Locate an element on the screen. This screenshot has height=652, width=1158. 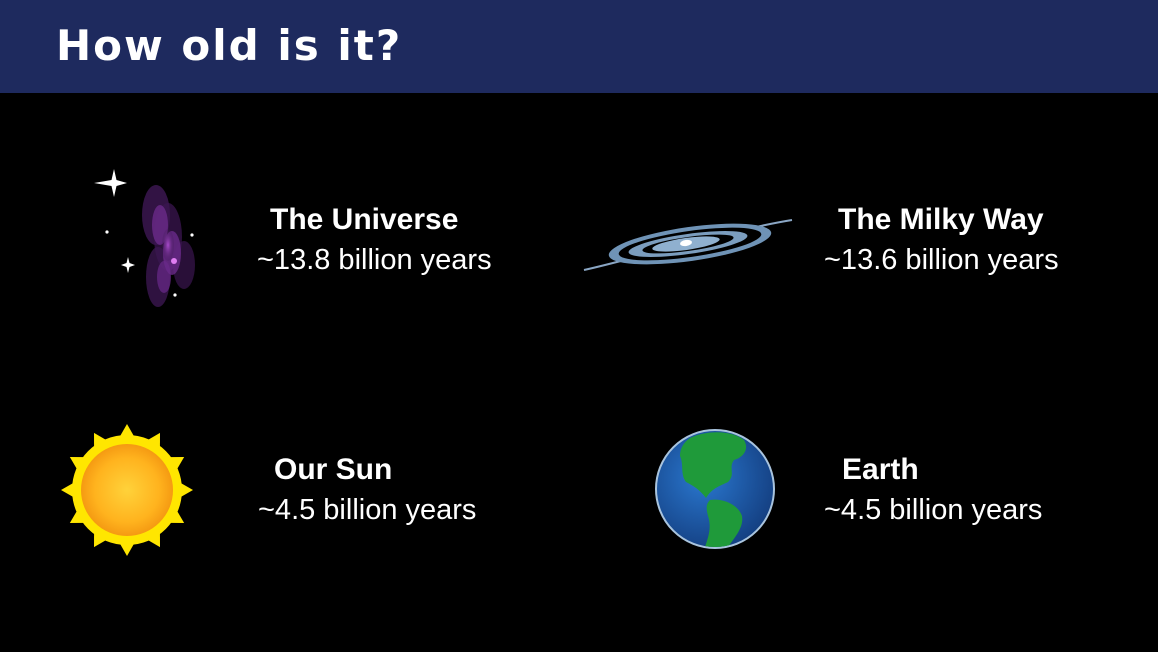
item-age-sun: ~4.5 billion years is located at coordinates (367, 510).